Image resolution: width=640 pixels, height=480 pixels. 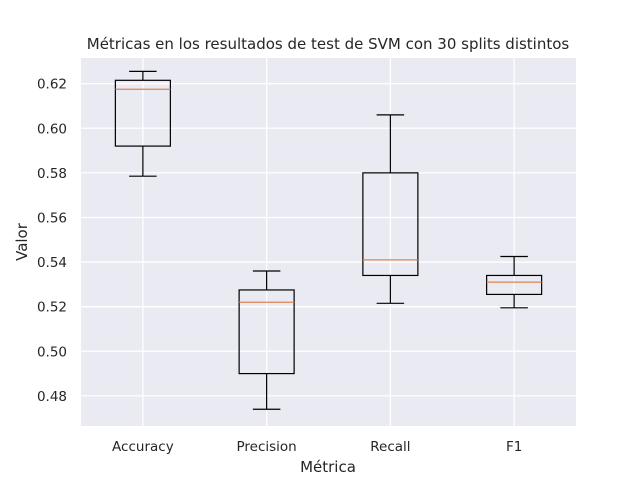 I want to click on y-tick-label: 0.60, so click(x=52, y=129).